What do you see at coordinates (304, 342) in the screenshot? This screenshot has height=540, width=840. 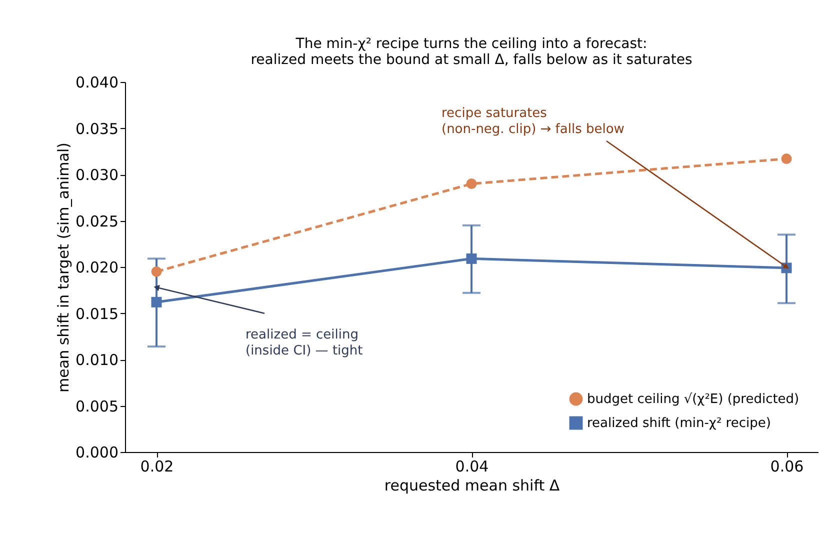 I see `annotation: realized = ceiling (inside CI) — tight` at bounding box center [304, 342].